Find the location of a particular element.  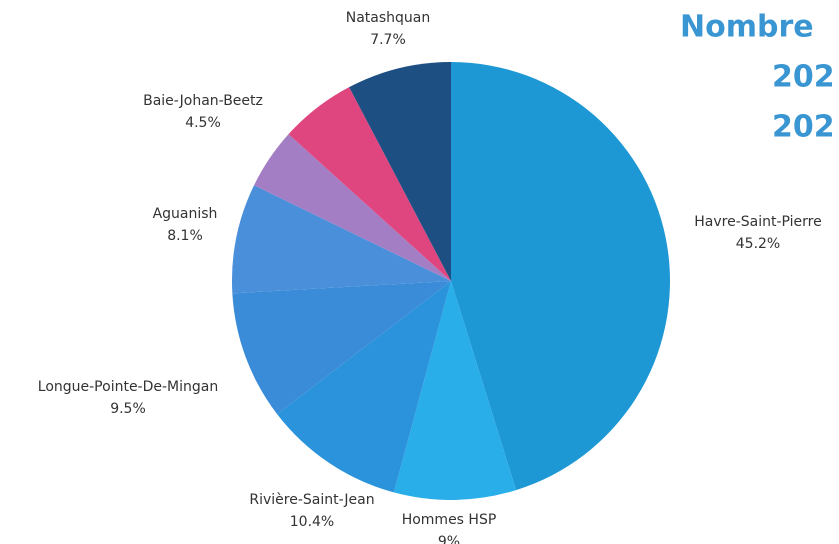

slice-value-label: 7.7% is located at coordinates (388, 40).